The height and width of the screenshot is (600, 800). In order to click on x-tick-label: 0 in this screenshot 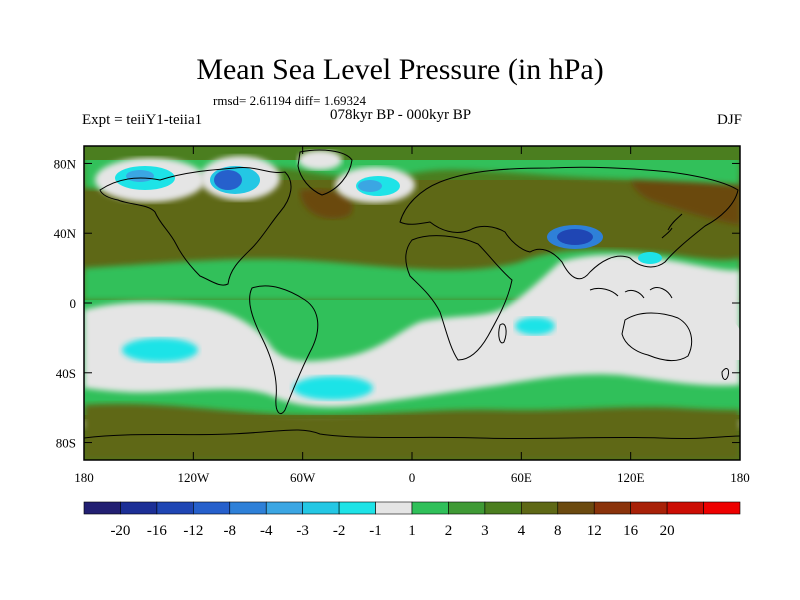, I will do `click(412, 477)`.